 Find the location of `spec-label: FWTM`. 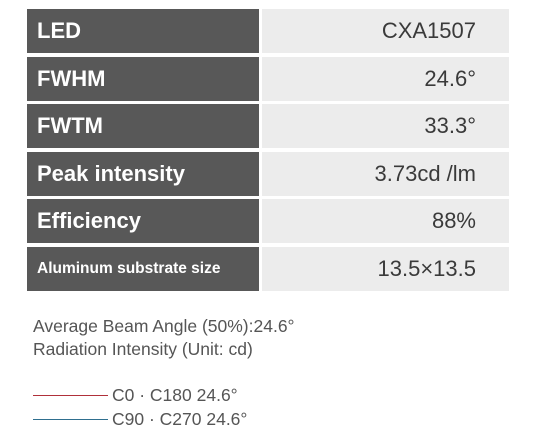

spec-label: FWTM is located at coordinates (143, 126).